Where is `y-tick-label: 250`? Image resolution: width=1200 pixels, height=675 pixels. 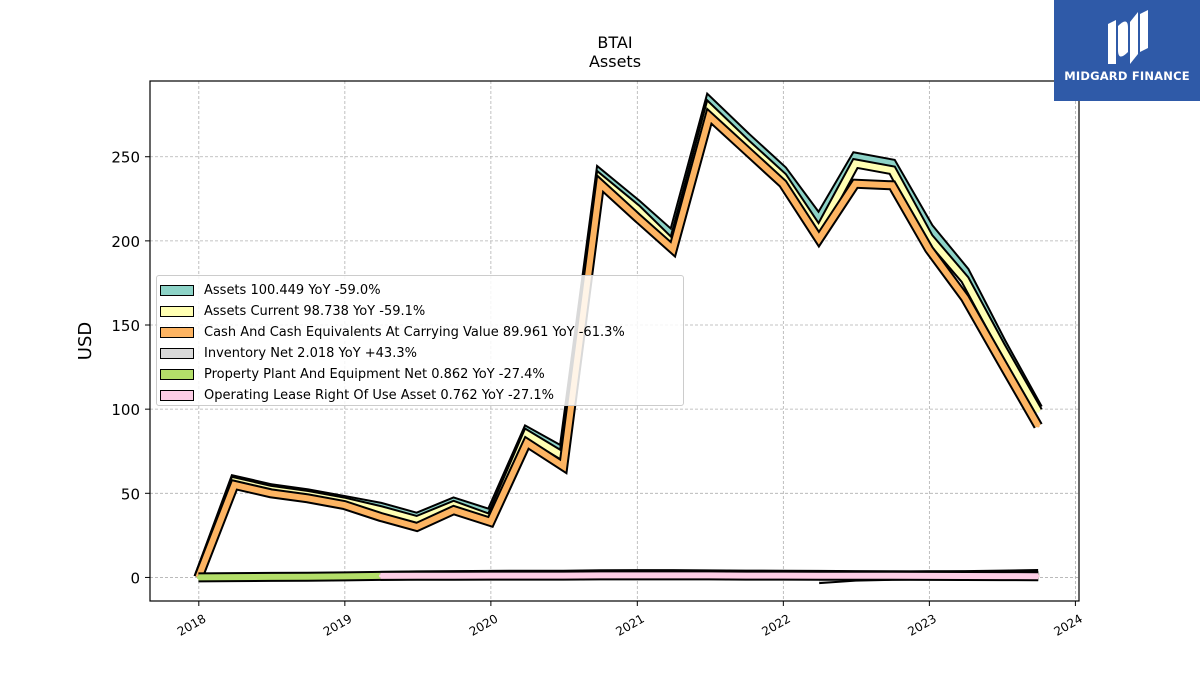
y-tick-label: 250 is located at coordinates (125, 158).